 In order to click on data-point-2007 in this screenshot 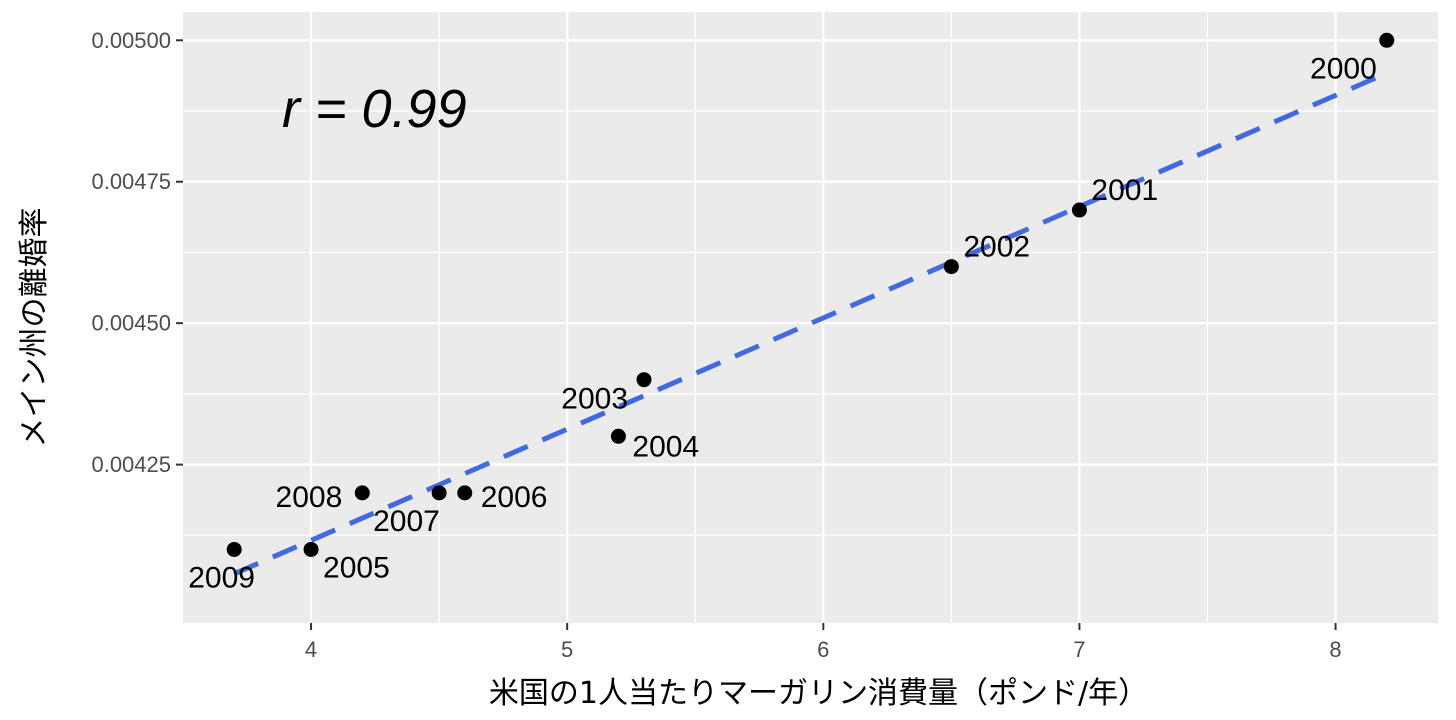, I will do `click(439, 493)`.